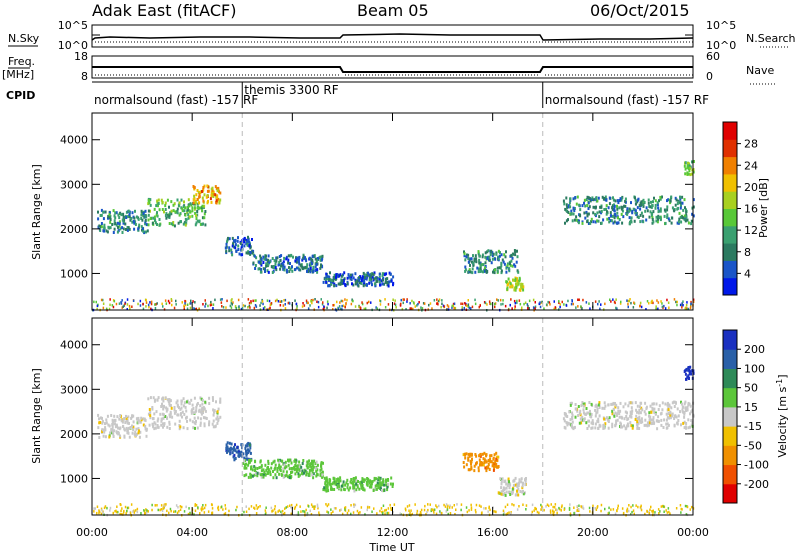 The width and height of the screenshot is (800, 558). Describe the element at coordinates (73, 45) in the screenshot. I see `noise-left-tick-bottom: 10^0` at that location.